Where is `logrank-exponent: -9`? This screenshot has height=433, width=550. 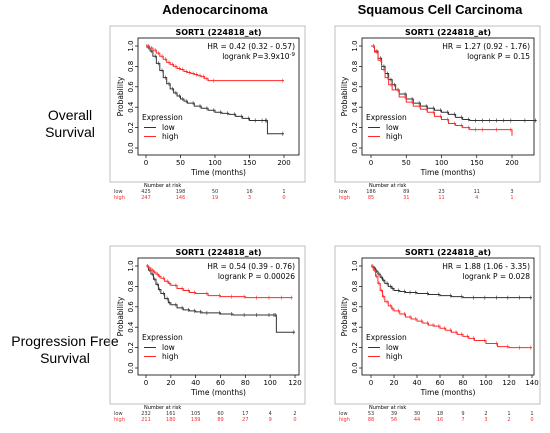
logrank-exponent: -9 is located at coordinates (293, 55).